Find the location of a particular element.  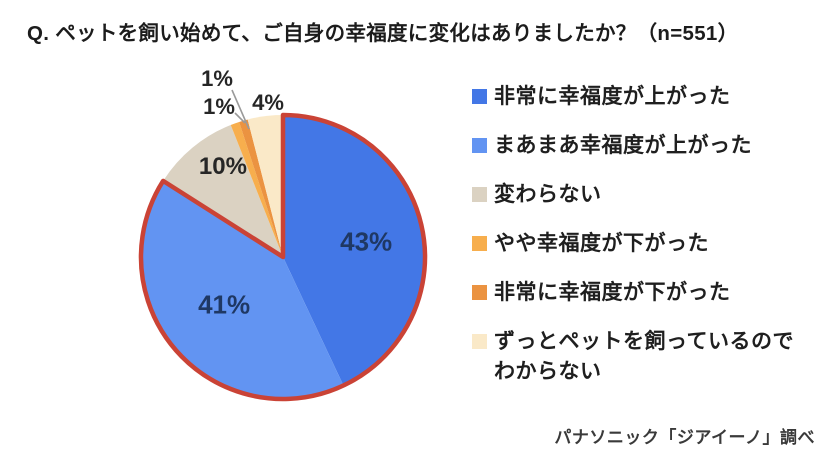

legend-item-5: ずっとペットを飼っているのでわからない is located at coordinates (652, 357).